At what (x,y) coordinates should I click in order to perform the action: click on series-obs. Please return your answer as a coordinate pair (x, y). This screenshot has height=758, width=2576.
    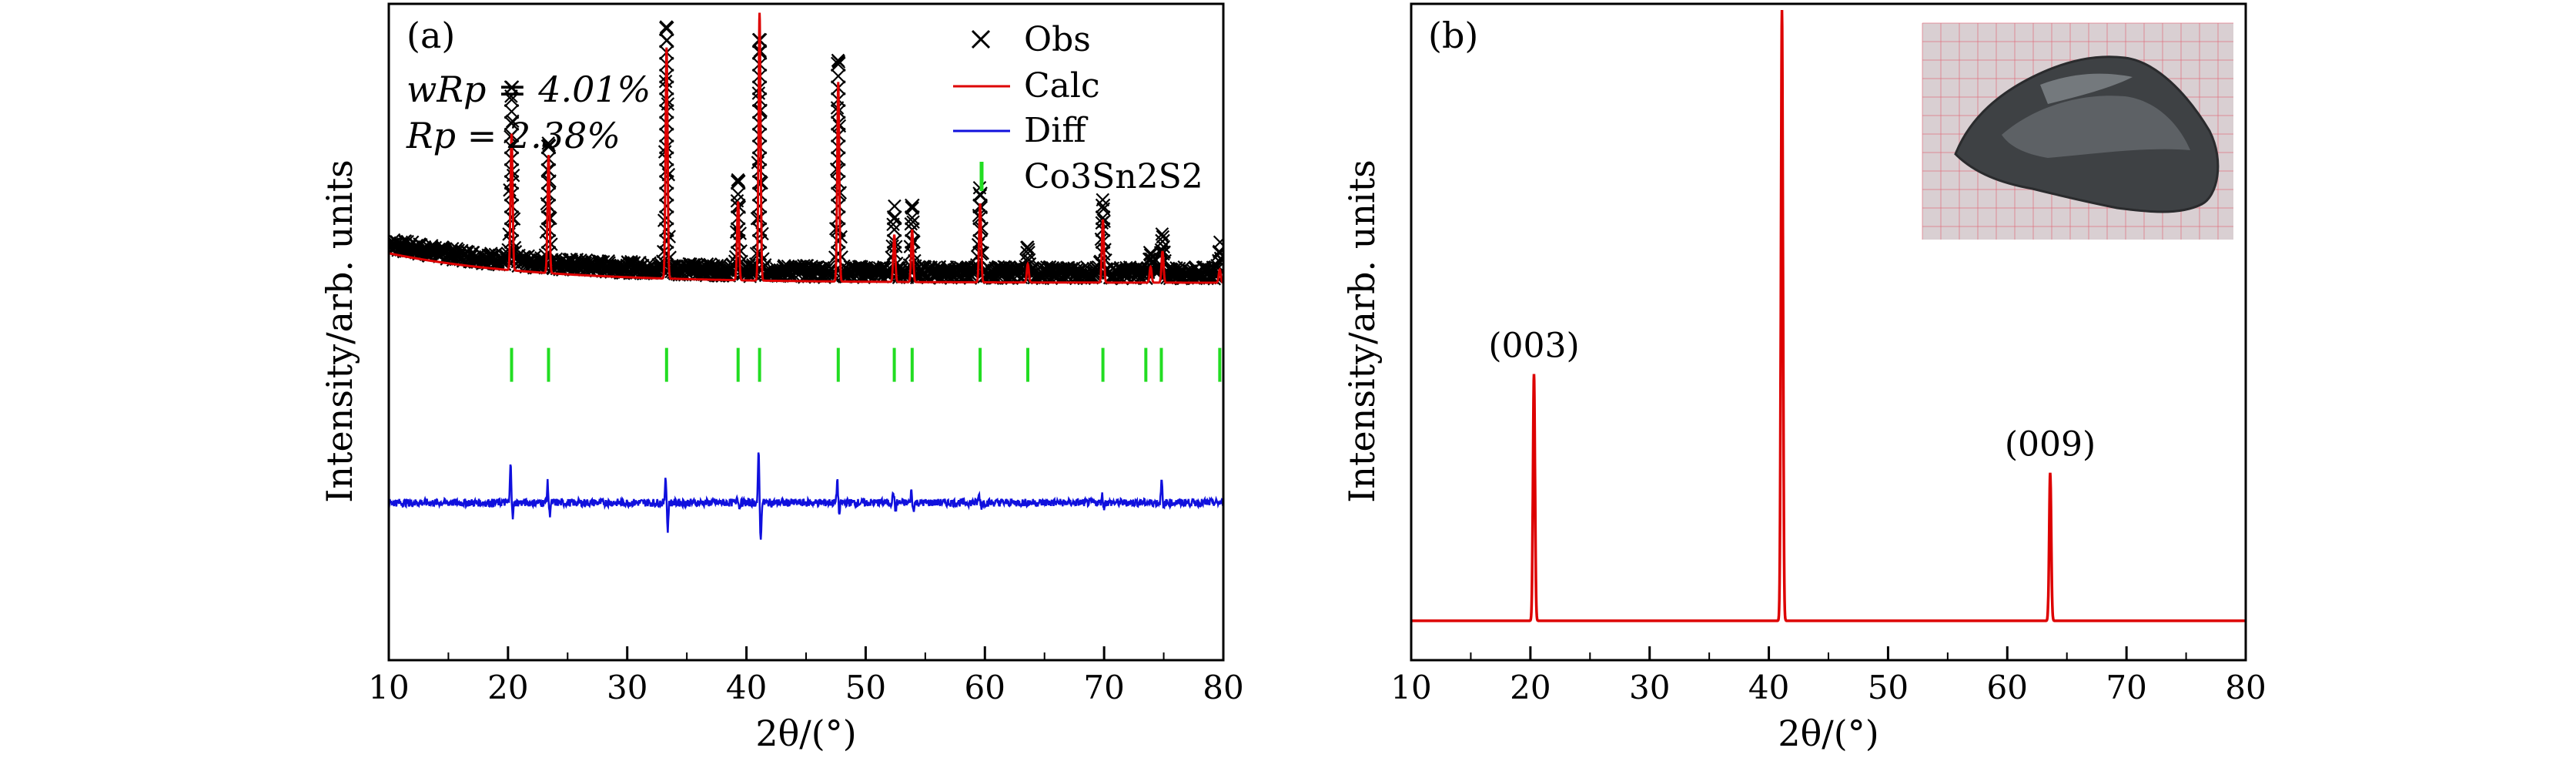
    Looking at the image, I should click on (806, 153).